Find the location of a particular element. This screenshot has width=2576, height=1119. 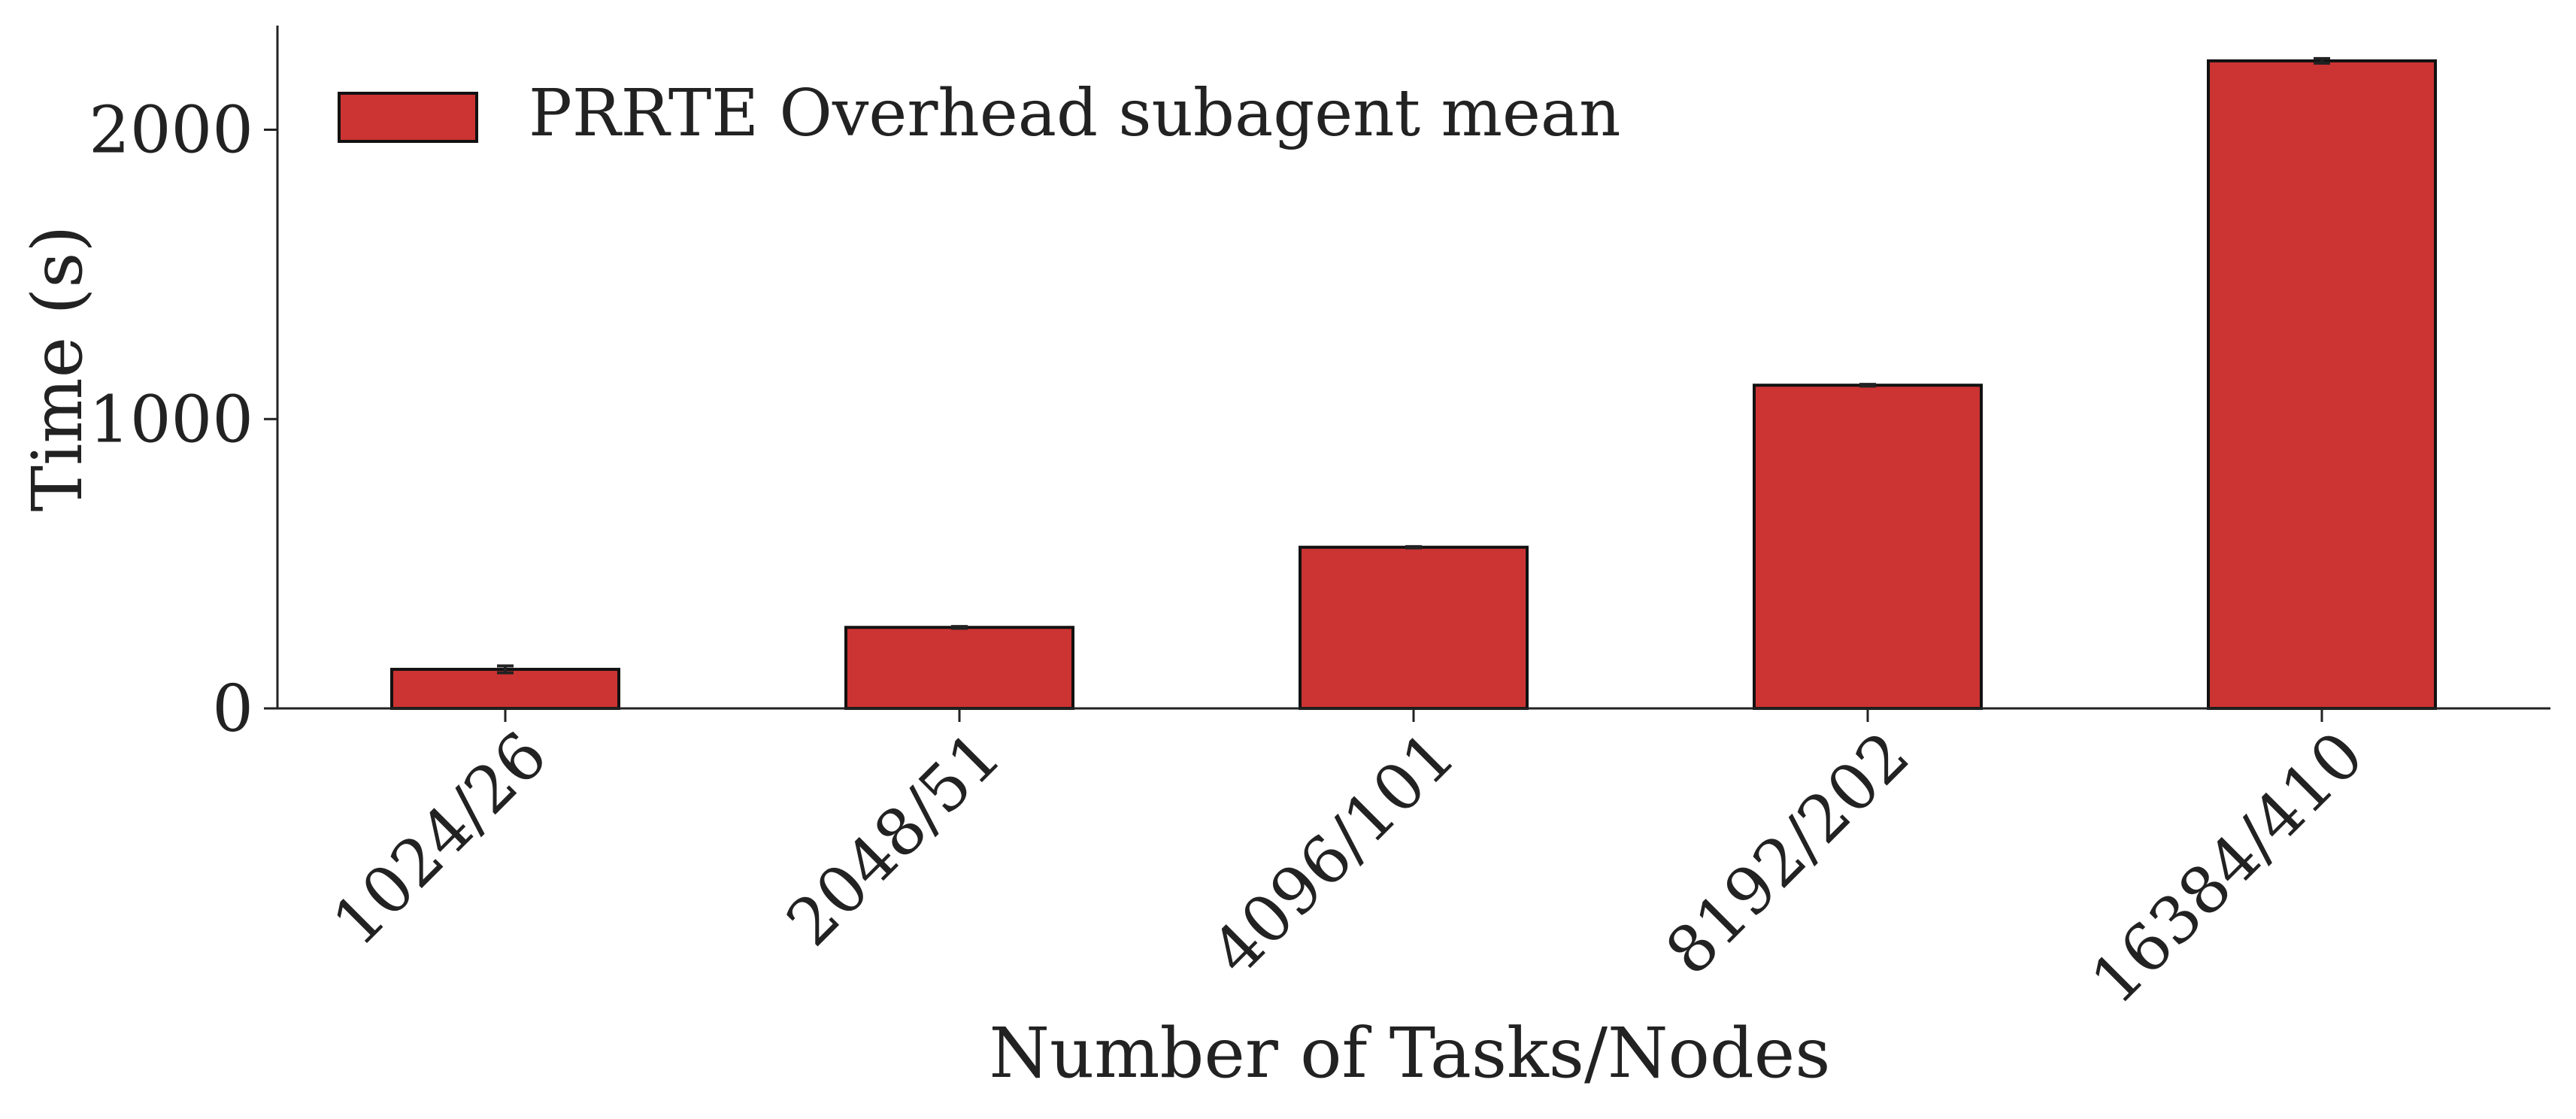

y-ticks: 0 1000 2000 is located at coordinates (183, 420).